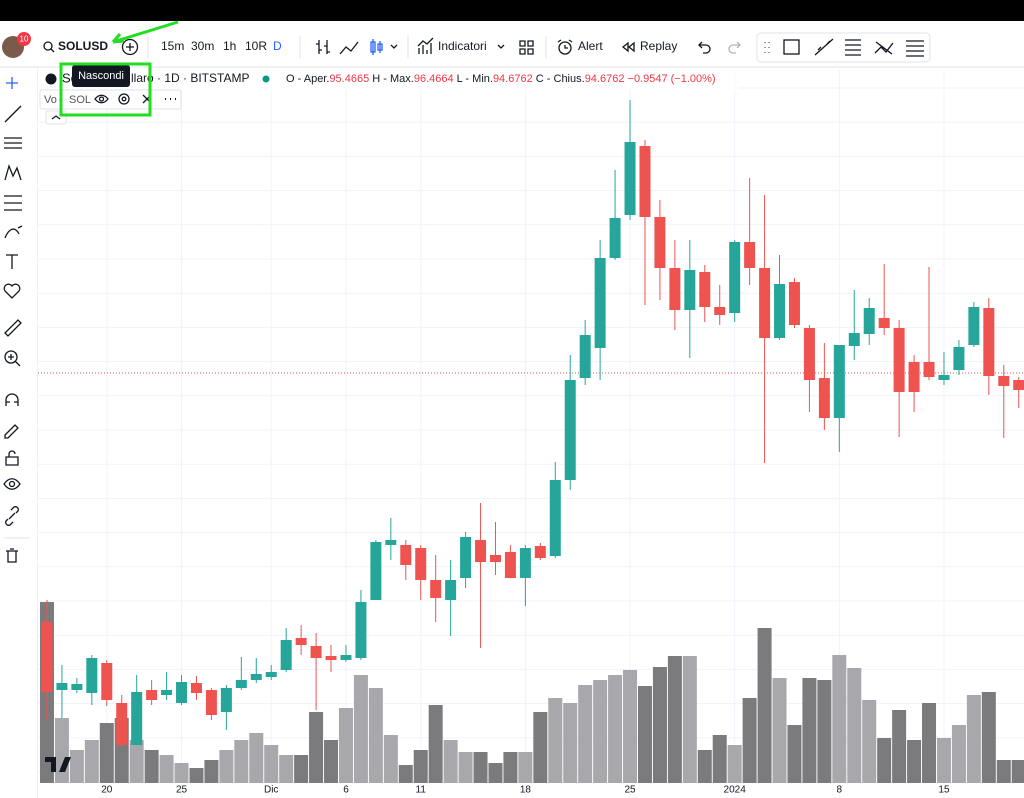 The width and height of the screenshot is (1024, 798). Describe the element at coordinates (704, 47) in the screenshot. I see `undo` at that location.